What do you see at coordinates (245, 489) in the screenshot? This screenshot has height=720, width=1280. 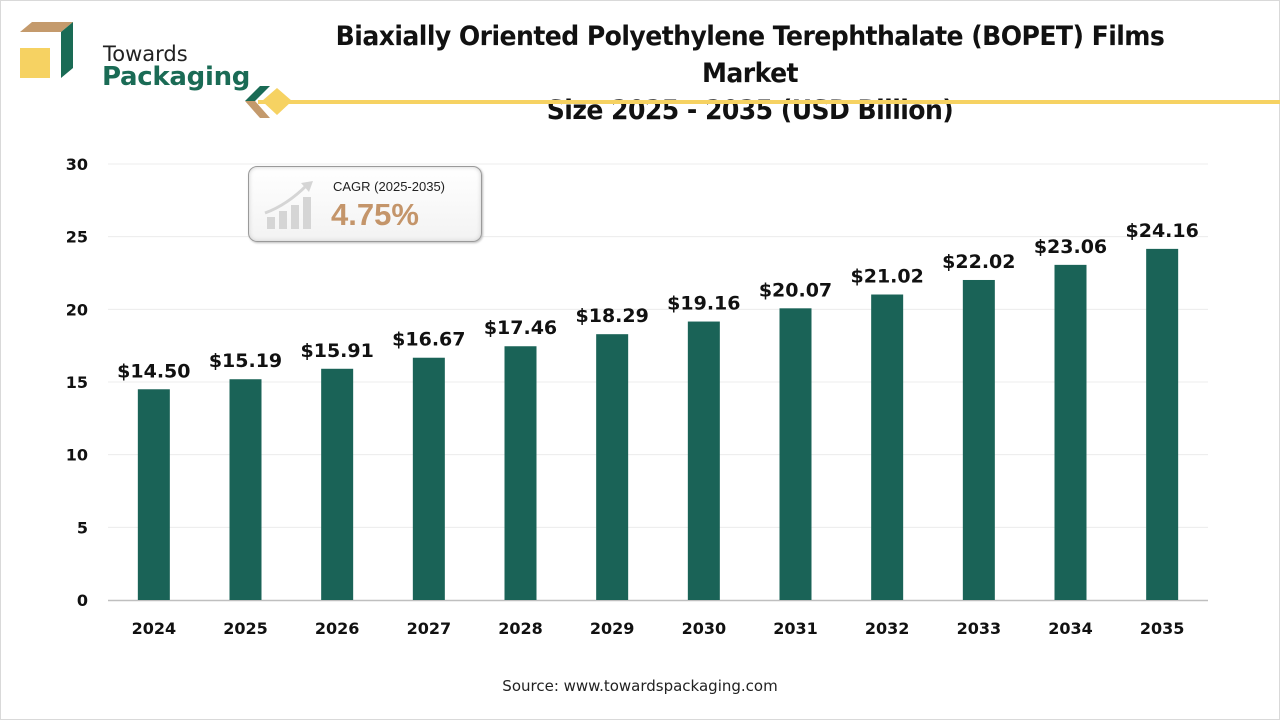 I see `bar-2025` at bounding box center [245, 489].